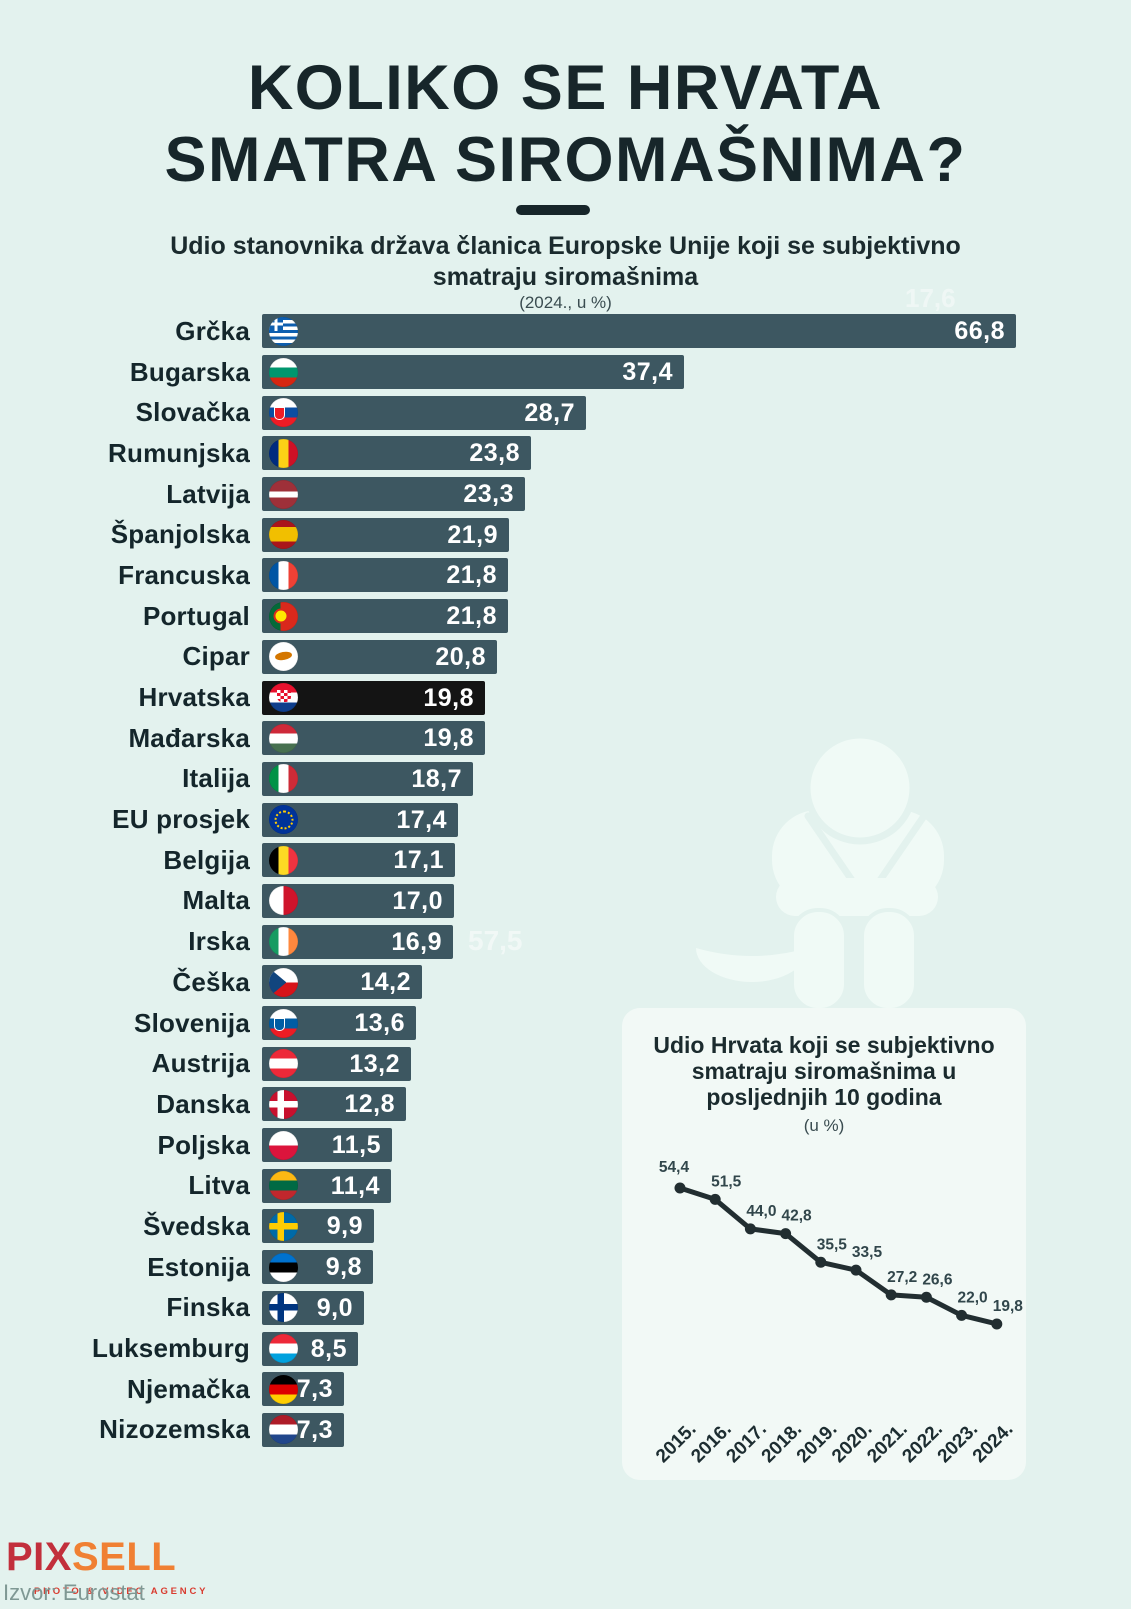  Describe the element at coordinates (369, 1104) in the screenshot. I see `bar-value: 12,8` at that location.